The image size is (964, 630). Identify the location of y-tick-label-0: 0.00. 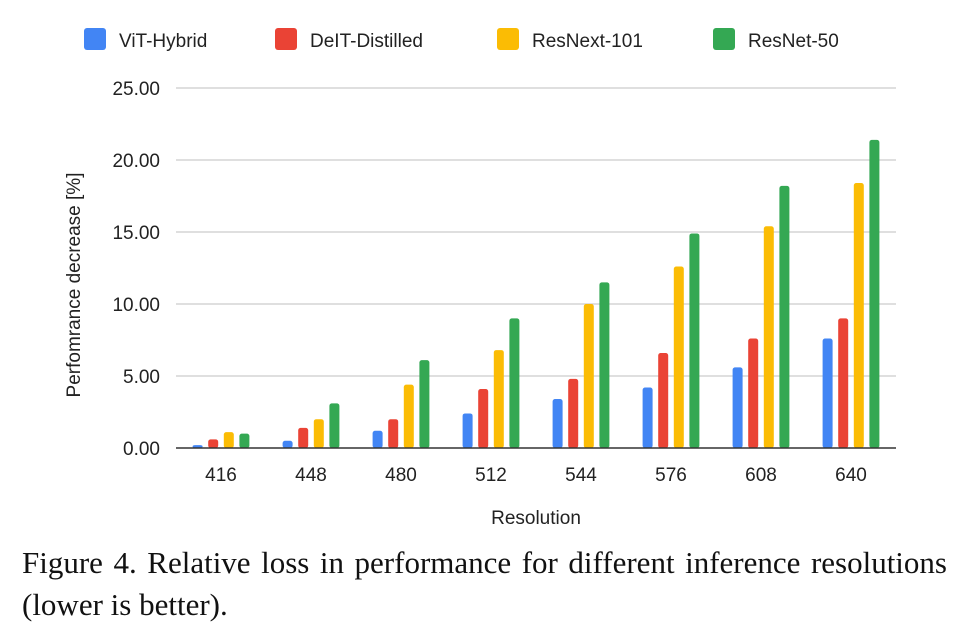
(141, 449).